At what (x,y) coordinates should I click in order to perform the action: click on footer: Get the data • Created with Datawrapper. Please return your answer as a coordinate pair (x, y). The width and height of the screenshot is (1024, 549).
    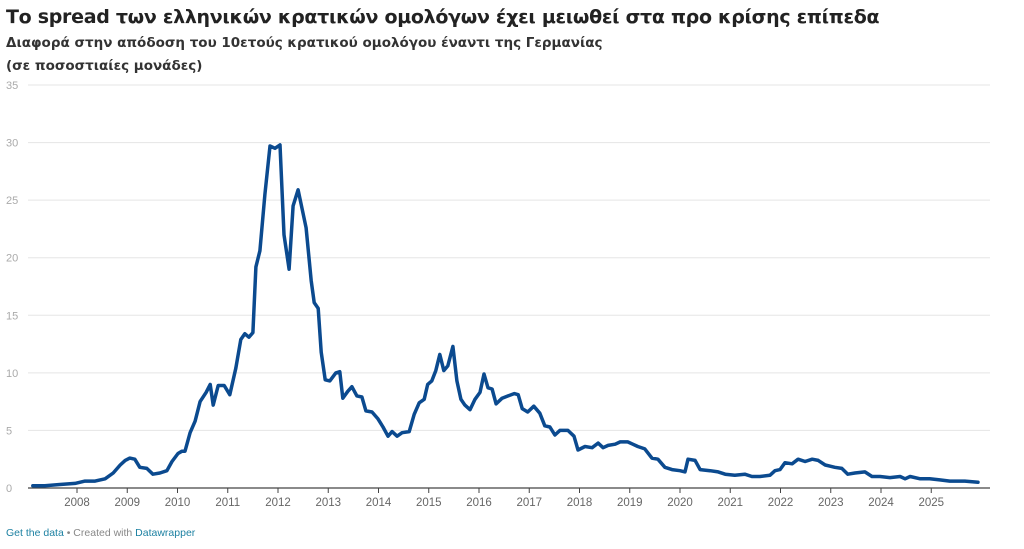
    Looking at the image, I should click on (100, 533).